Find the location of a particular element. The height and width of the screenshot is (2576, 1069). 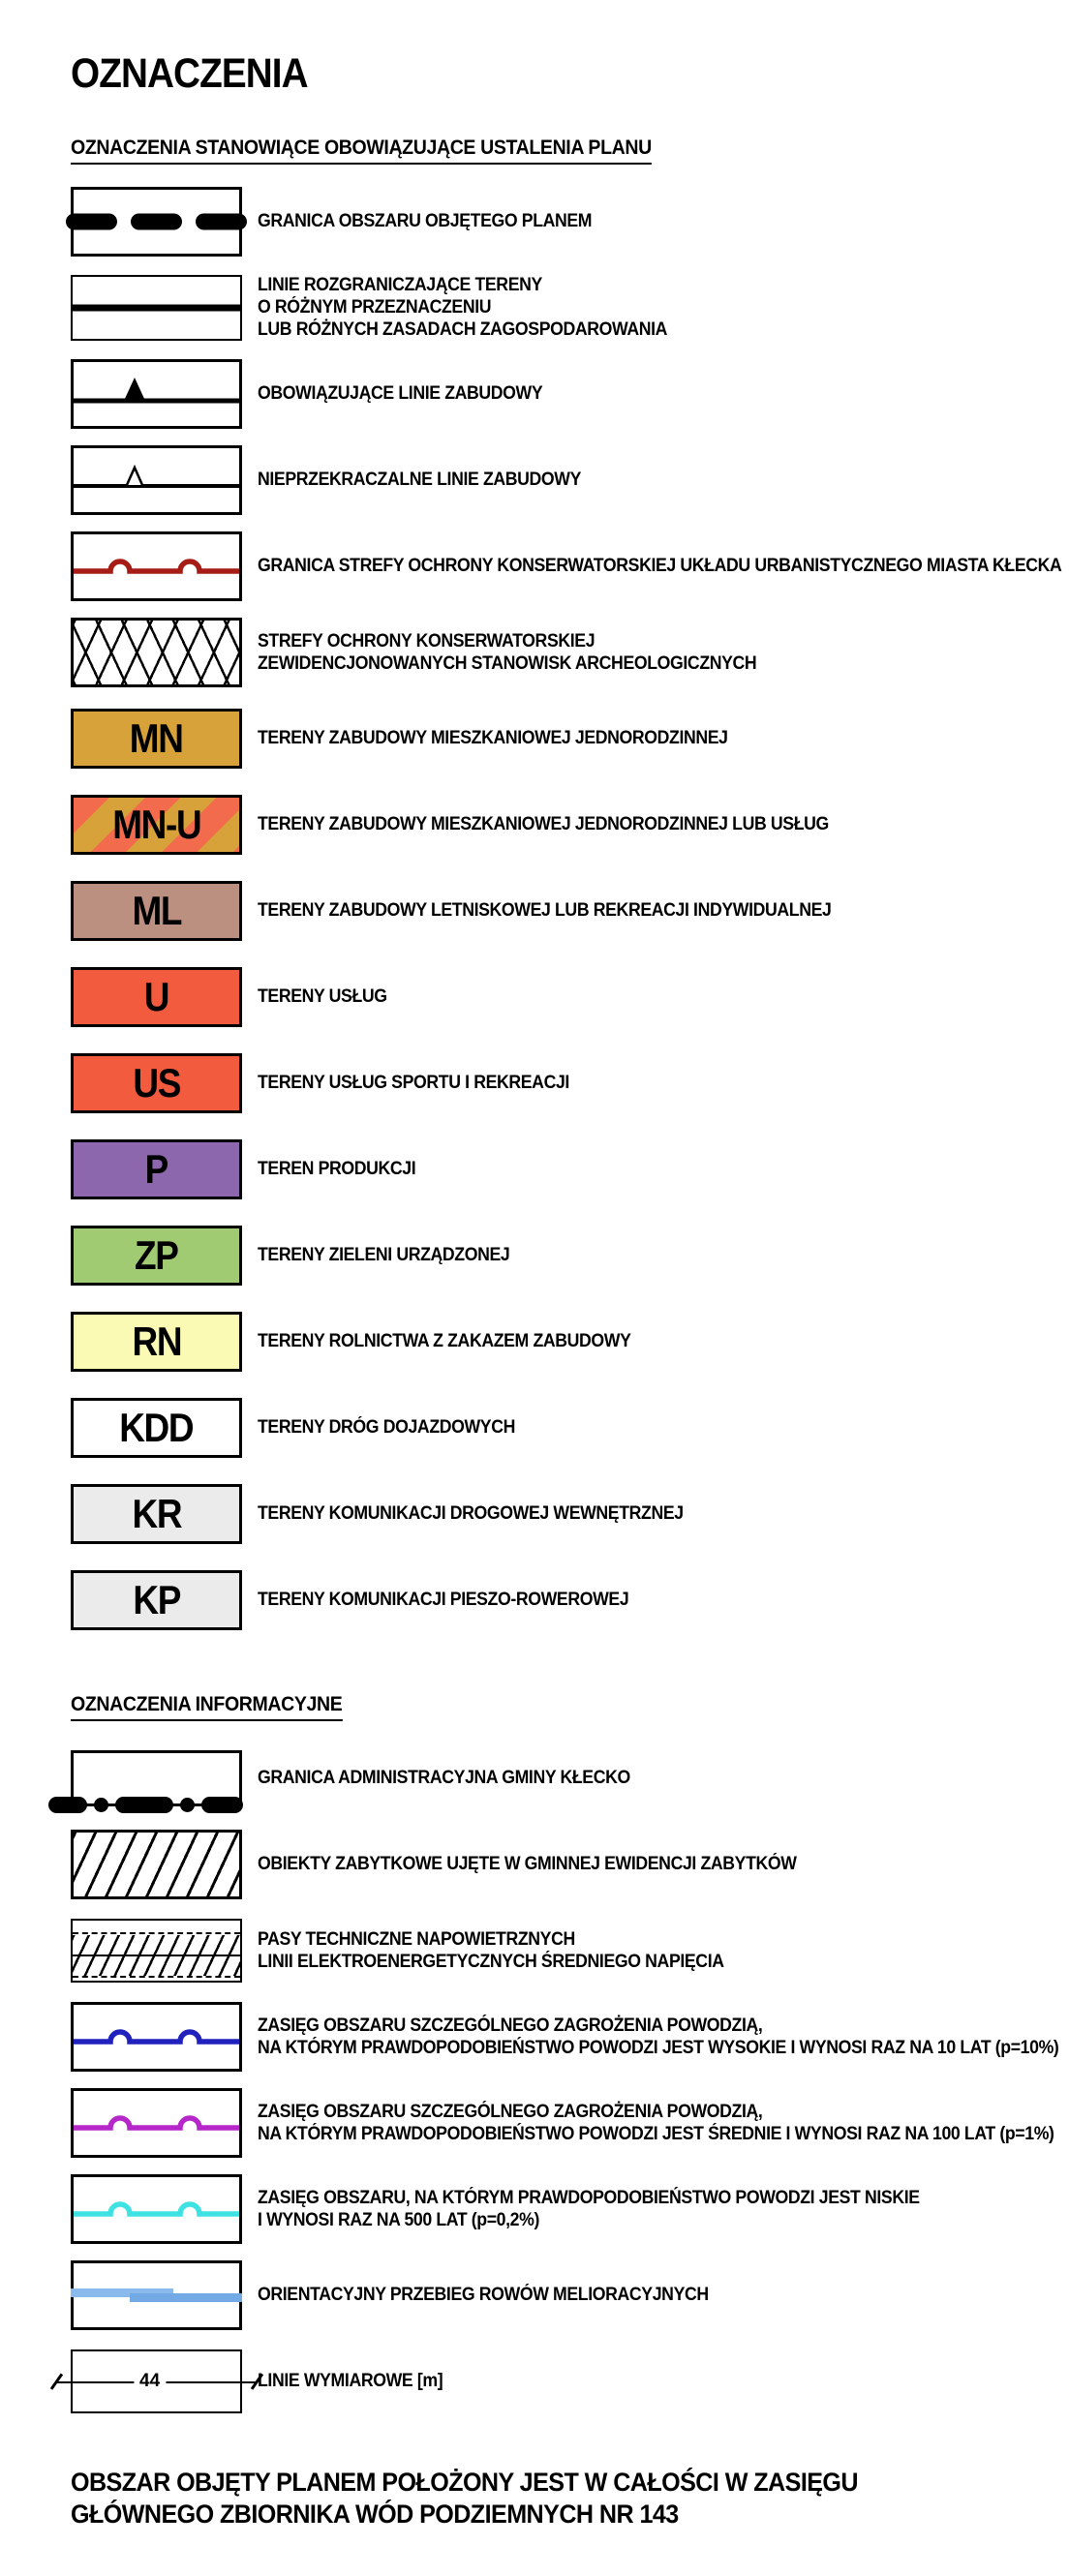

zone-swatch-striped: MN-U is located at coordinates (156, 824).